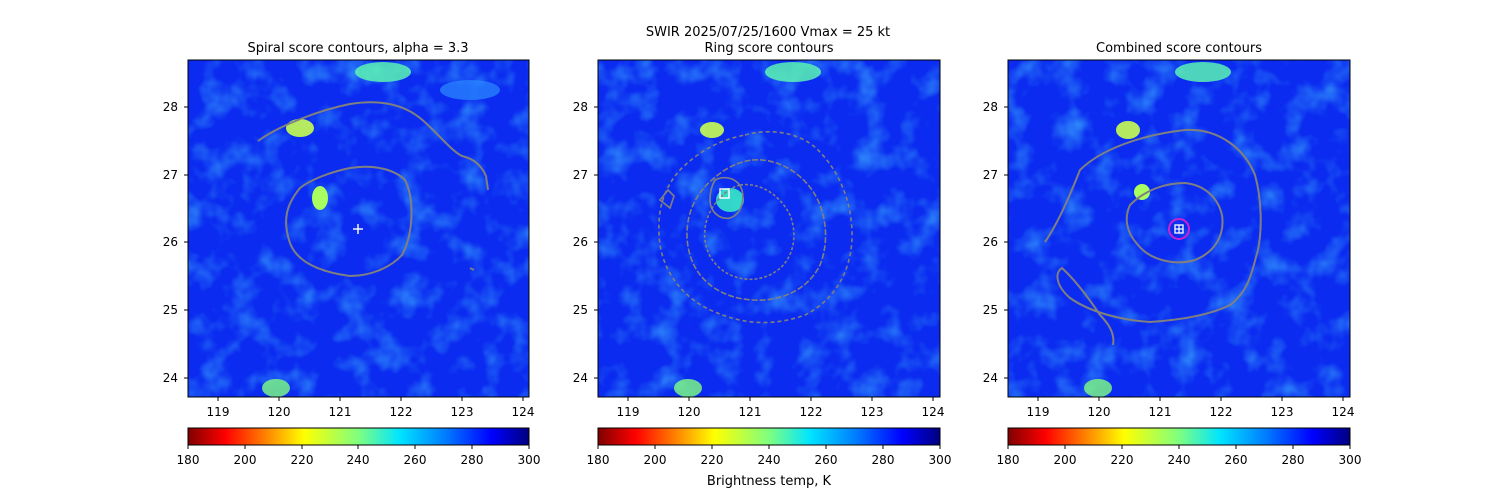 Image resolution: width=1500 pixels, height=500 pixels. Describe the element at coordinates (371, 408) in the screenshot. I see `panel-spiral-xticks: 119 120 121 122 123 124` at that location.